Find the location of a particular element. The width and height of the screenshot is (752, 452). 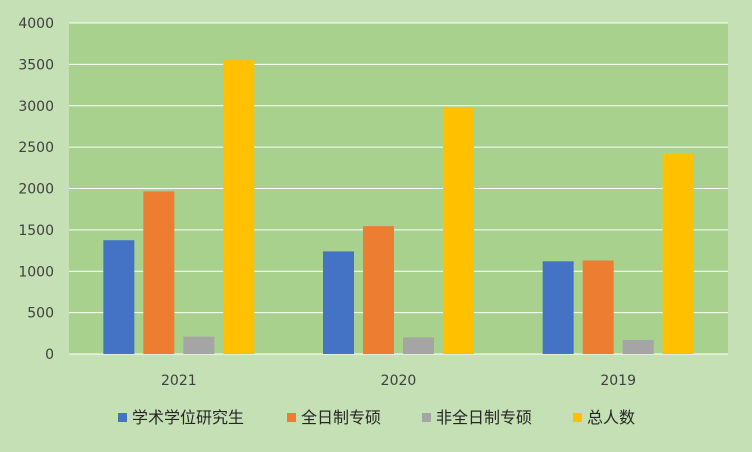

x-axis-ticks: 2021 2020 2019 is located at coordinates (398, 381).